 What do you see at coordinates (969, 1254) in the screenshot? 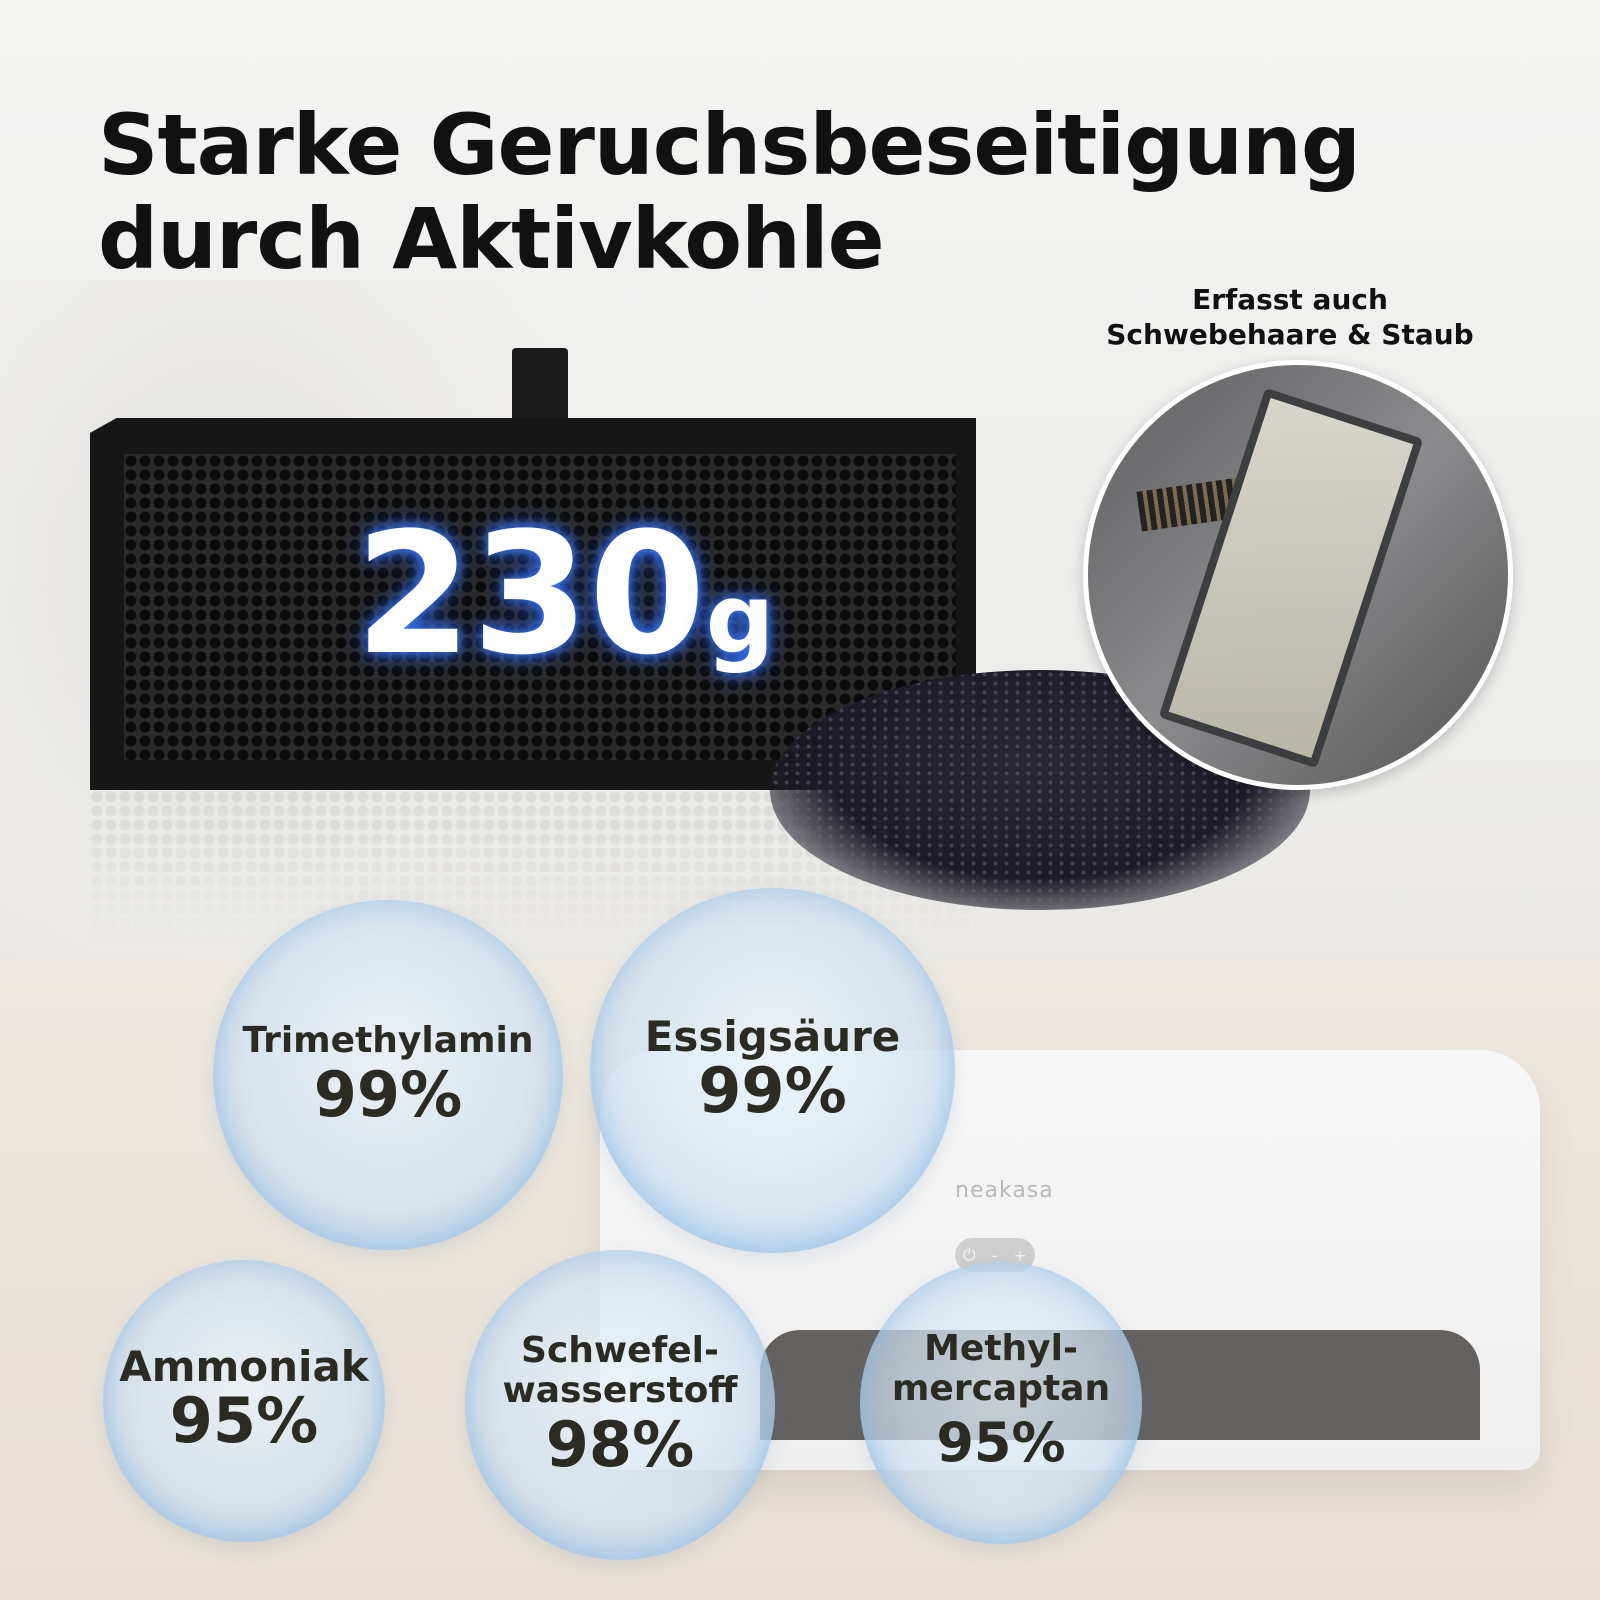
I see `power-icon: ⏻` at bounding box center [969, 1254].